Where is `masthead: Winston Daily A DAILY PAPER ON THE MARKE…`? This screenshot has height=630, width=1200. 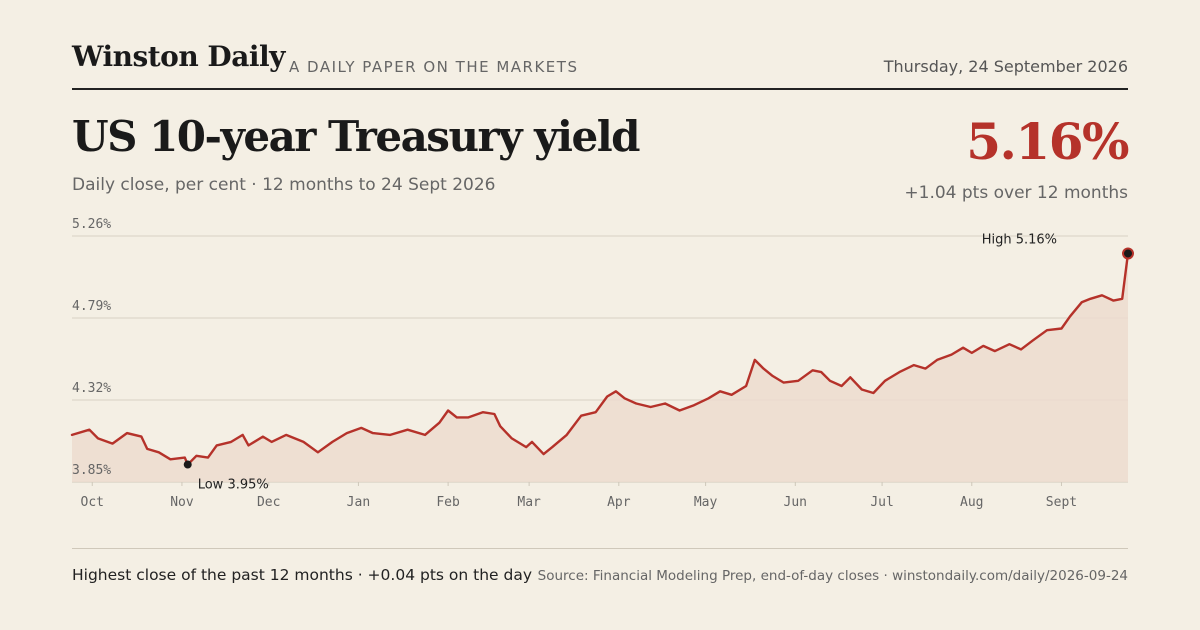
masthead: Winston Daily A DAILY PAPER ON THE MARKE… is located at coordinates (600, 65).